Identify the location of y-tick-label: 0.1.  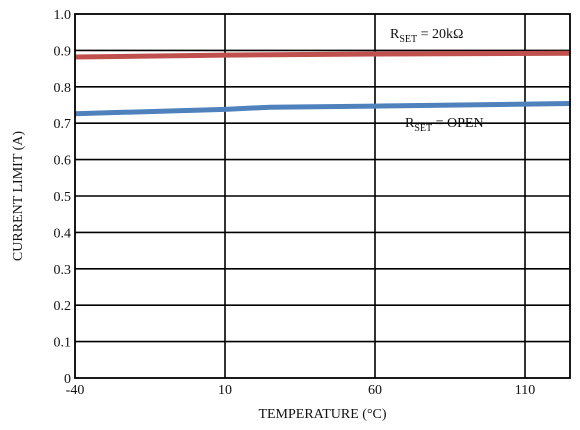
(63, 343).